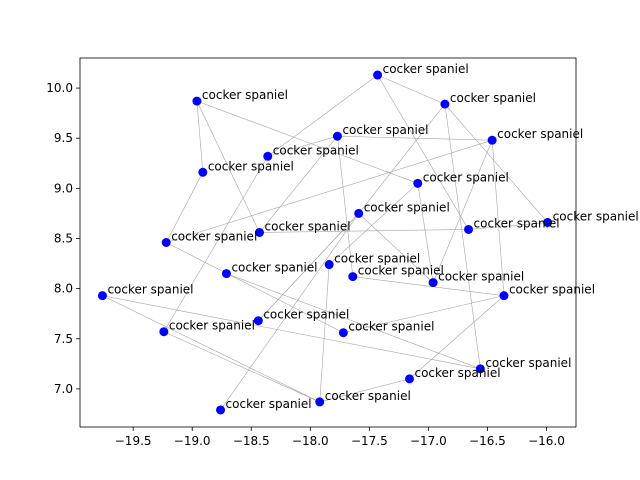  Describe the element at coordinates (59, 88) in the screenshot. I see `y-tick-label: 10.0` at that location.